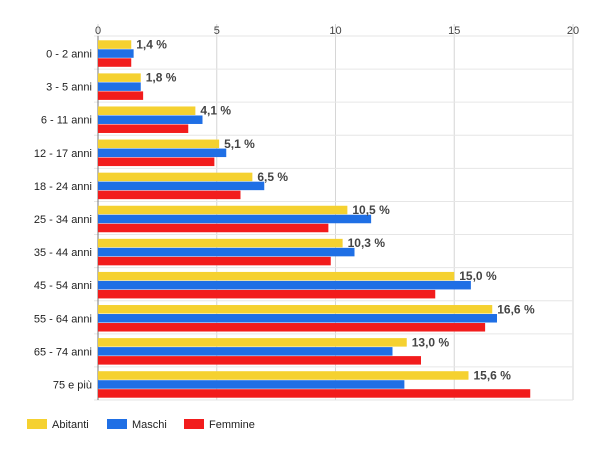  Describe the element at coordinates (66, 121) in the screenshot. I see `category-label: 6 - 11 anni` at that location.